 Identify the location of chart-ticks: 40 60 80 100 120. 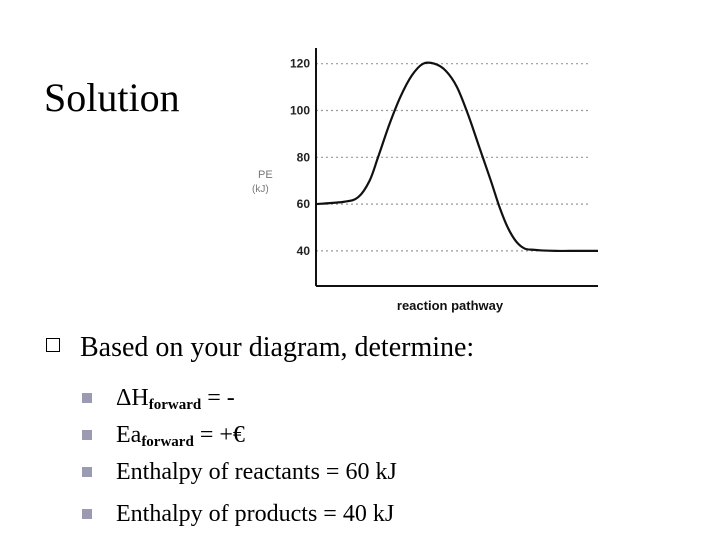
(300, 157).